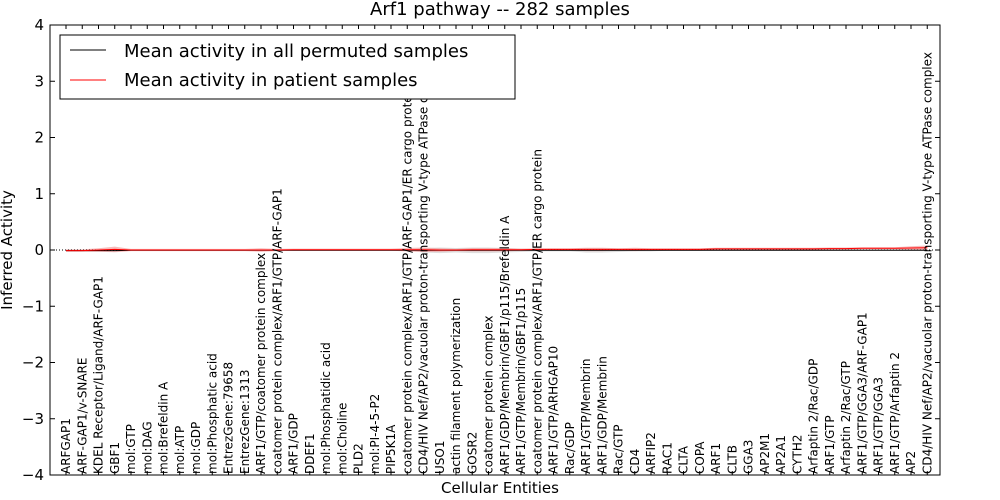 The width and height of the screenshot is (1000, 500). What do you see at coordinates (862, 393) in the screenshot?
I see `x-tick-label: ARF1/GTP/GGA3/ARF-GAP1` at bounding box center [862, 393].